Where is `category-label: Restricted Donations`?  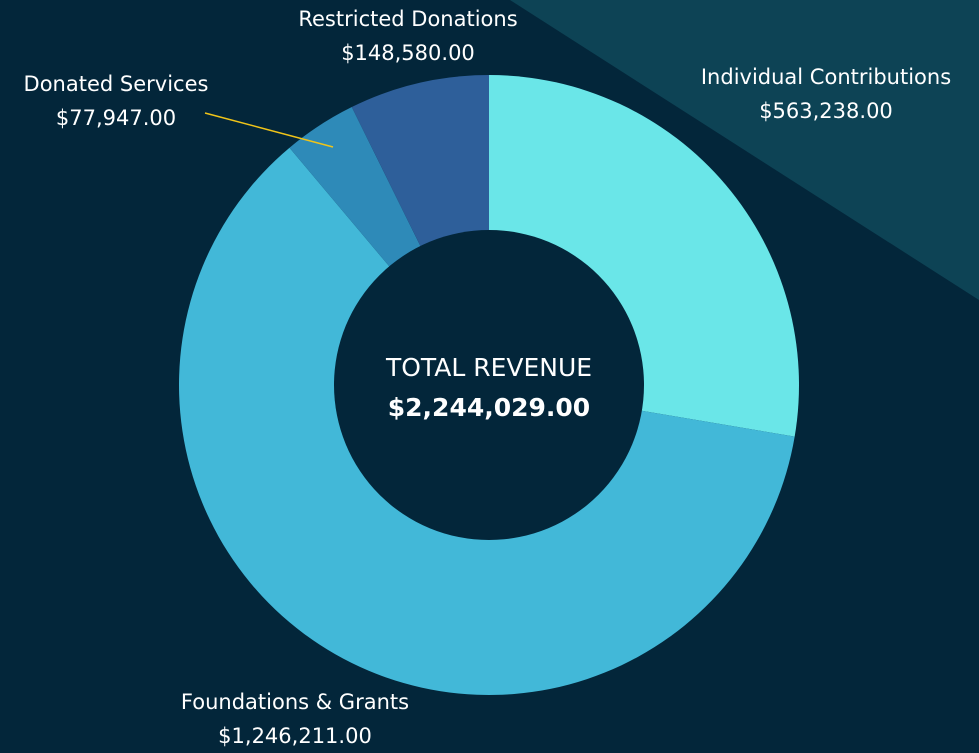
category-label: Restricted Donations is located at coordinates (407, 19).